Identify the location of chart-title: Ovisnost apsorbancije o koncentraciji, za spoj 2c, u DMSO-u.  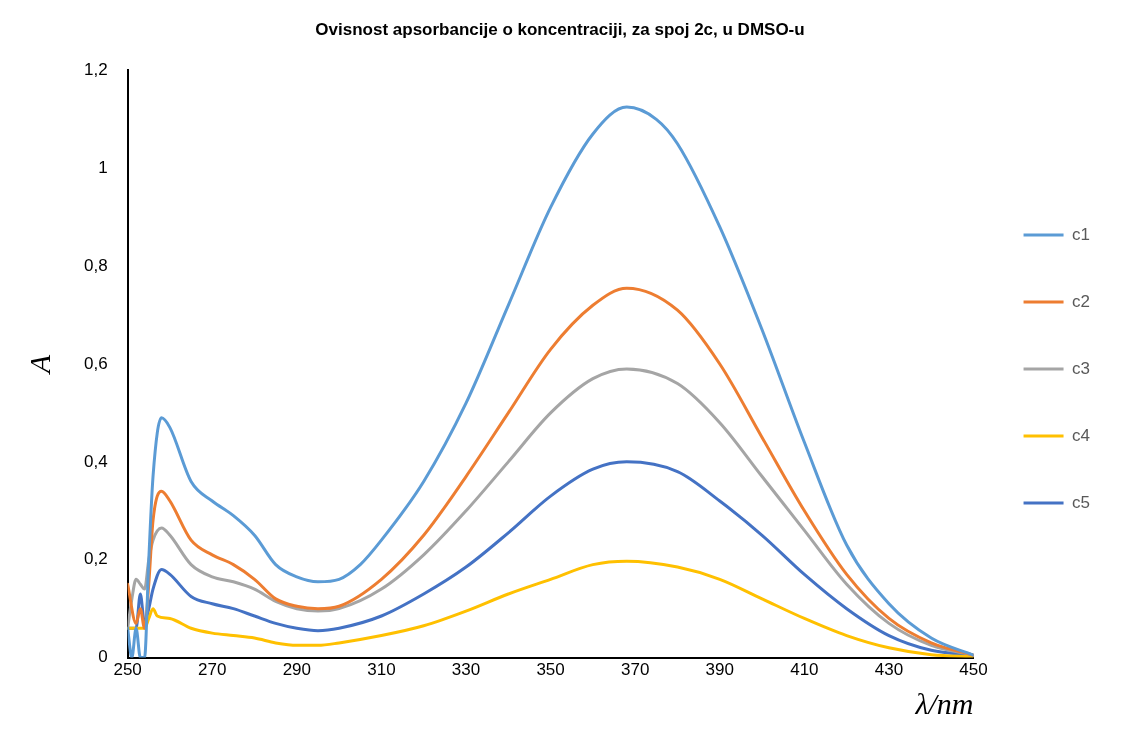
(560, 29).